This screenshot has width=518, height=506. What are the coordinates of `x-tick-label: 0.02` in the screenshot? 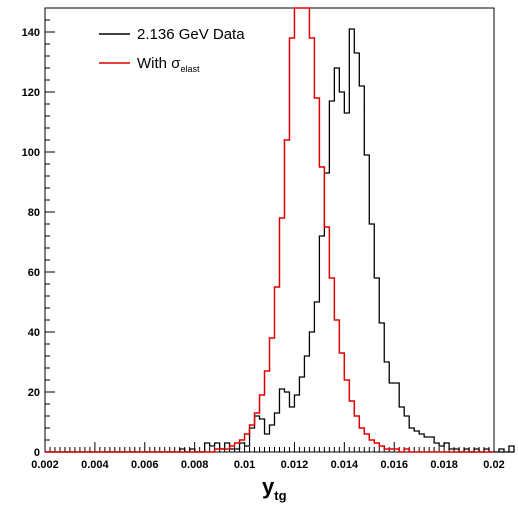 It's located at (493, 465).